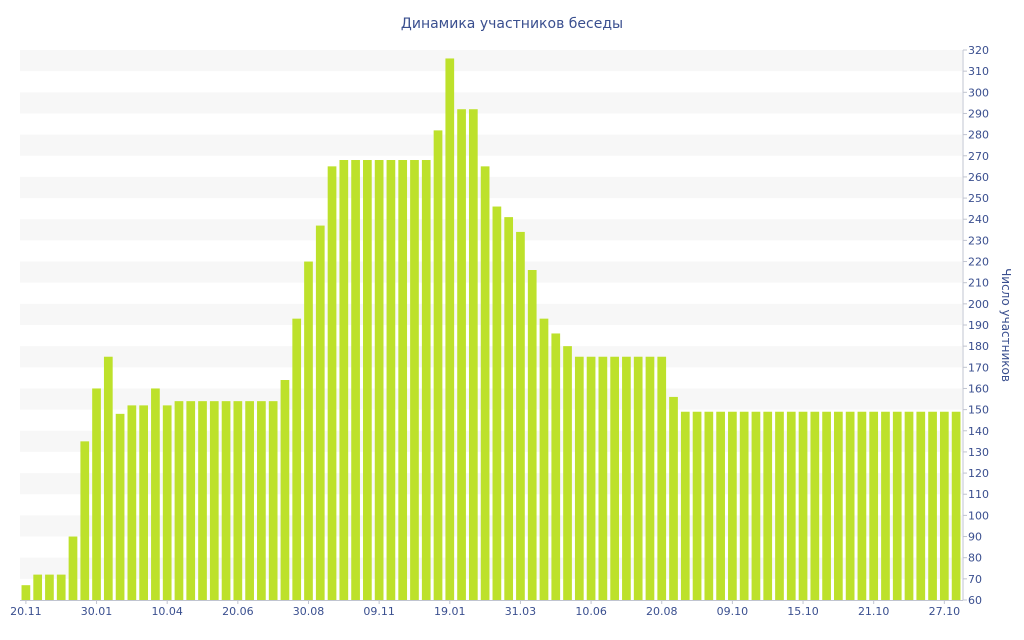 Image resolution: width=1024 pixels, height=640 pixels. What do you see at coordinates (379, 611) in the screenshot?
I see `x-tick-label: 09.11` at bounding box center [379, 611].